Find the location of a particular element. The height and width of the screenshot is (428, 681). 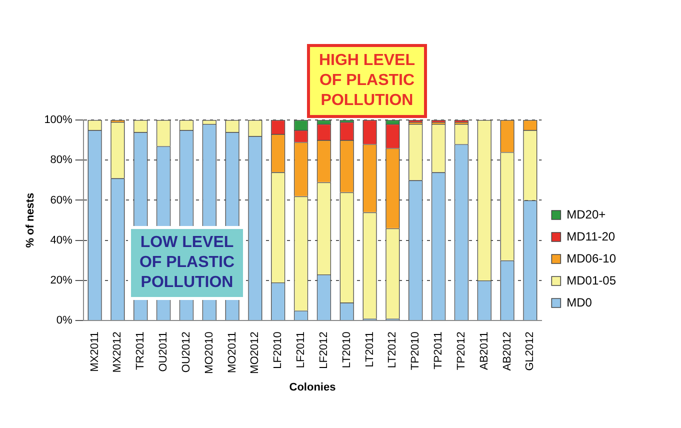

x-tick-label: MO2012 is located at coordinates (255, 353).